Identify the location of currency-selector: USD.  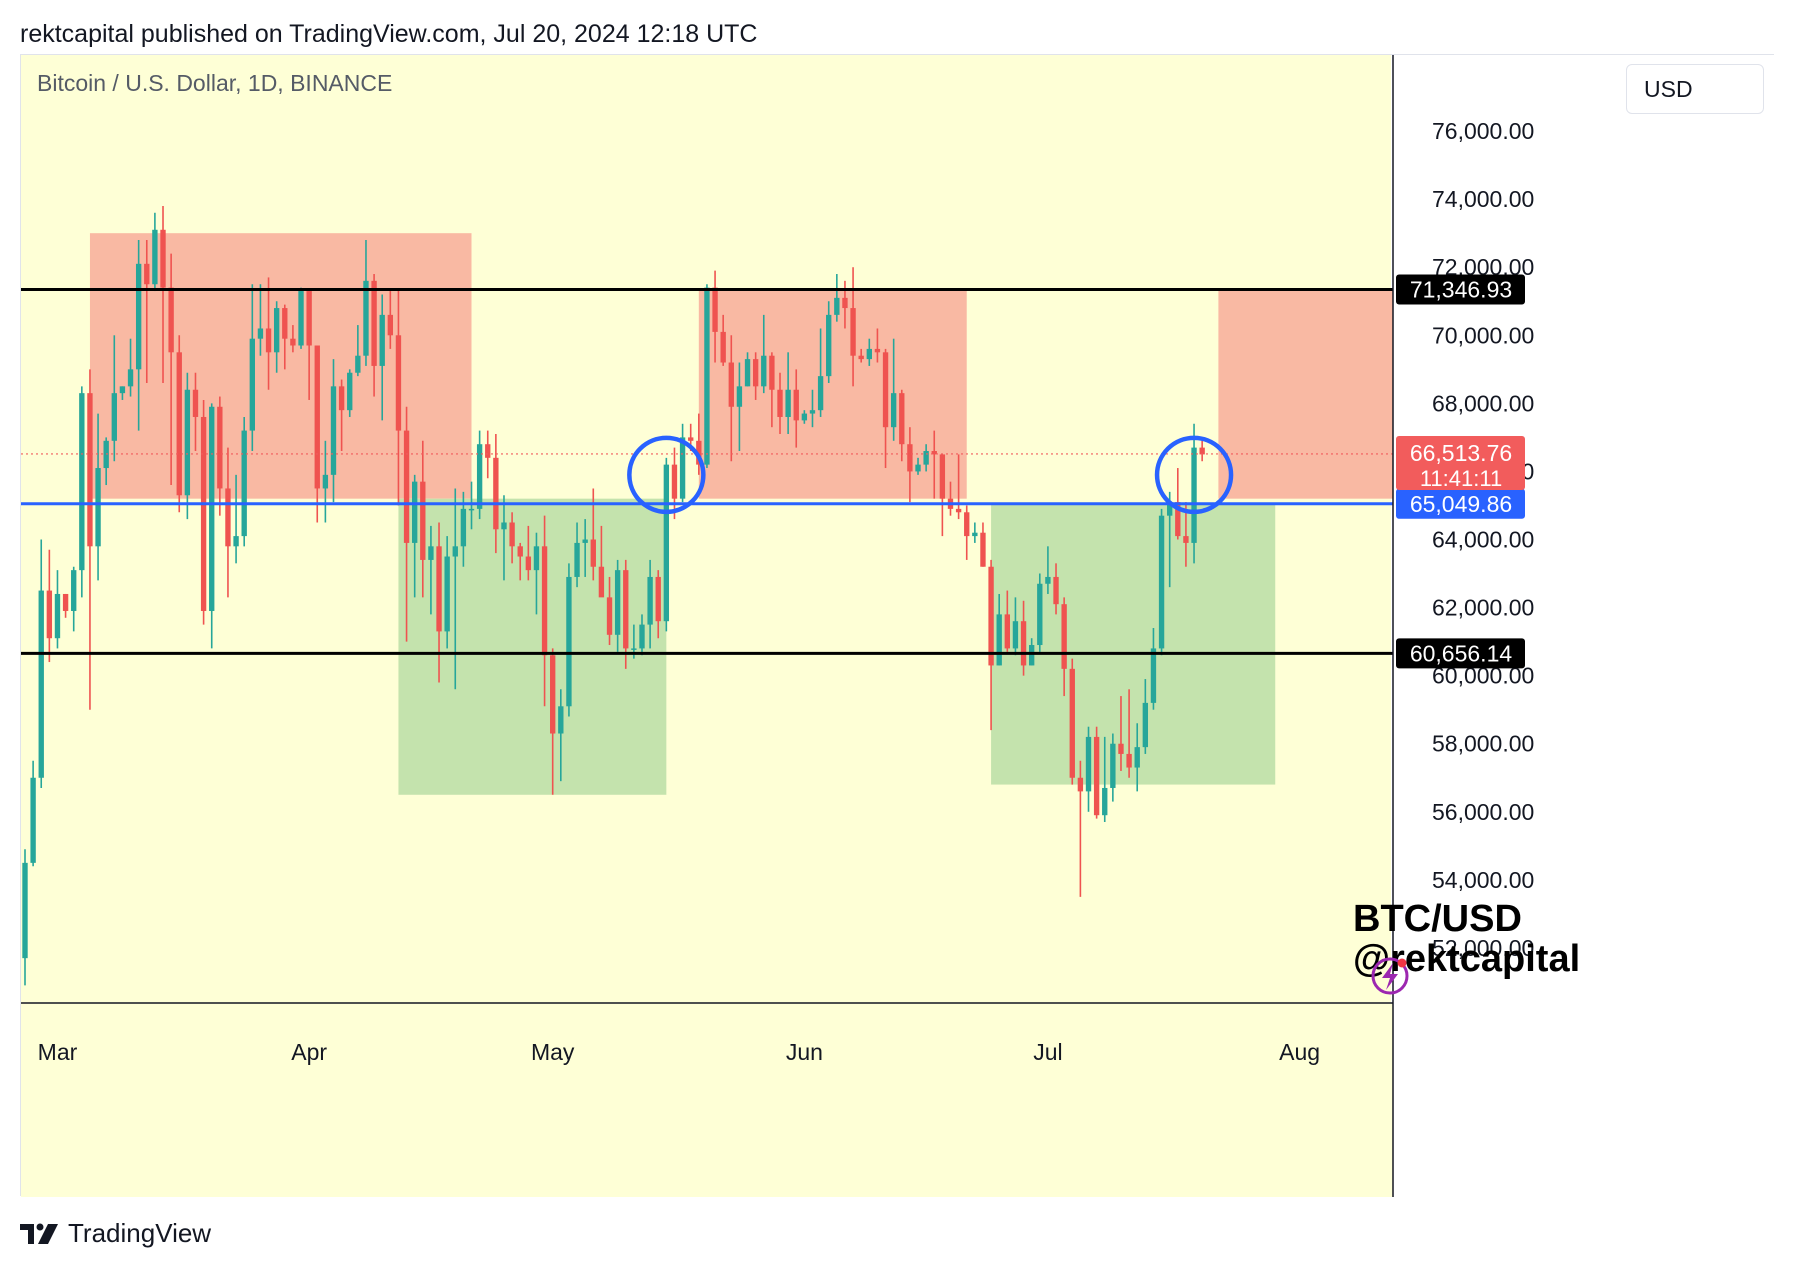
(1695, 89).